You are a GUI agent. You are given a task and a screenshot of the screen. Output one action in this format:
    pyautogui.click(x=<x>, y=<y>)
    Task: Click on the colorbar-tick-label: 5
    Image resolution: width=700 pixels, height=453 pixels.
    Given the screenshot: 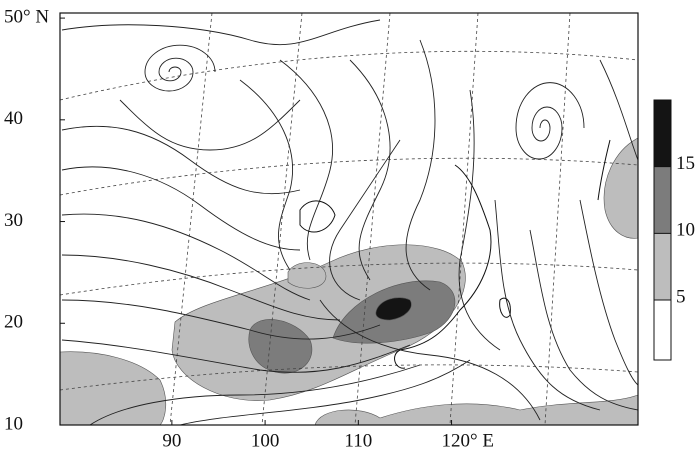 What is the action you would take?
    pyautogui.click(x=681, y=296)
    